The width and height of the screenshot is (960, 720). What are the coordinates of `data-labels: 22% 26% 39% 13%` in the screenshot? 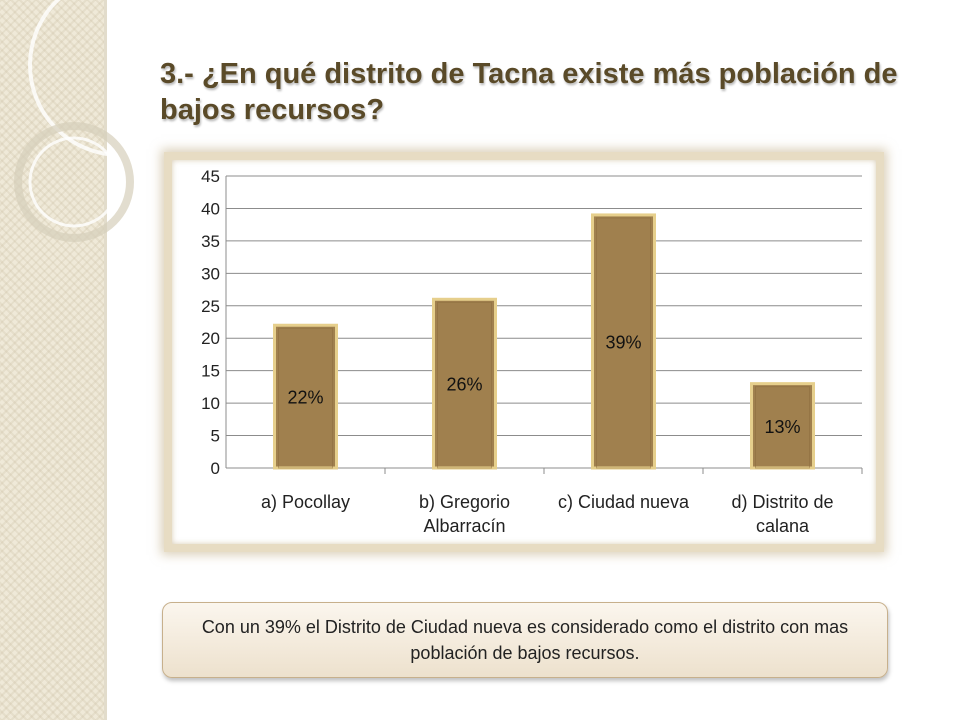 It's located at (543, 384).